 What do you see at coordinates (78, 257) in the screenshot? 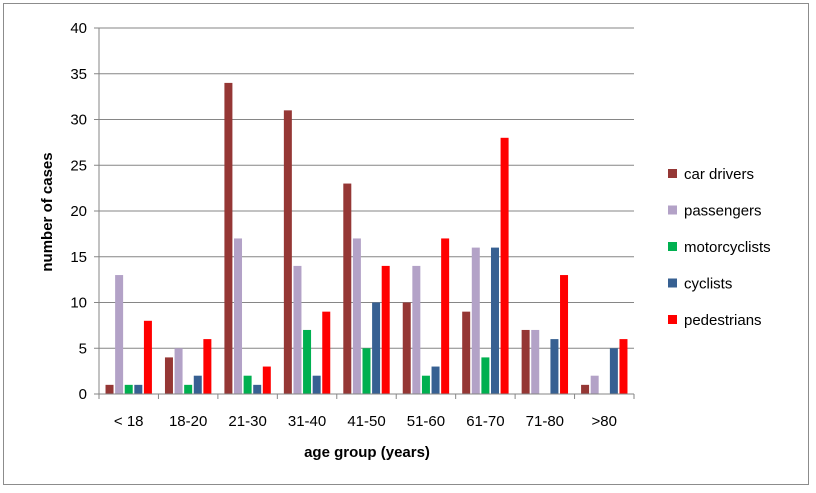
I see `y-tick-label: 15` at bounding box center [78, 257].